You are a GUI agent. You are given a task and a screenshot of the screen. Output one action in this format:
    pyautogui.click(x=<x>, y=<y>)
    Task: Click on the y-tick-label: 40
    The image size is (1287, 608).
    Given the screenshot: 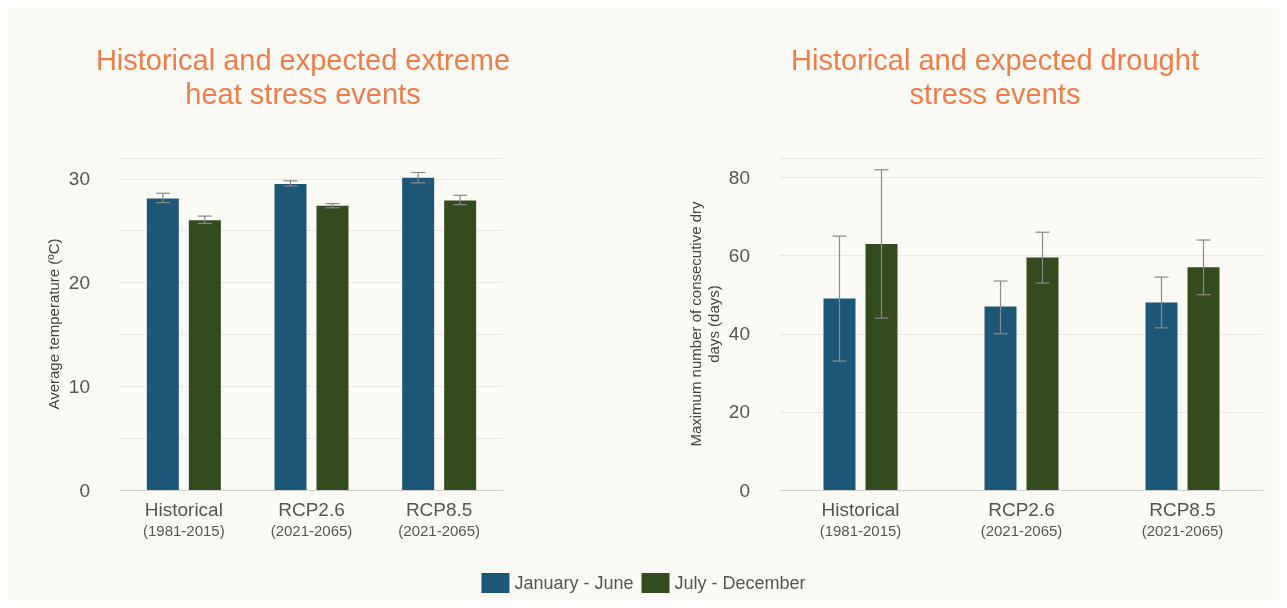 What is the action you would take?
    pyautogui.click(x=739, y=334)
    